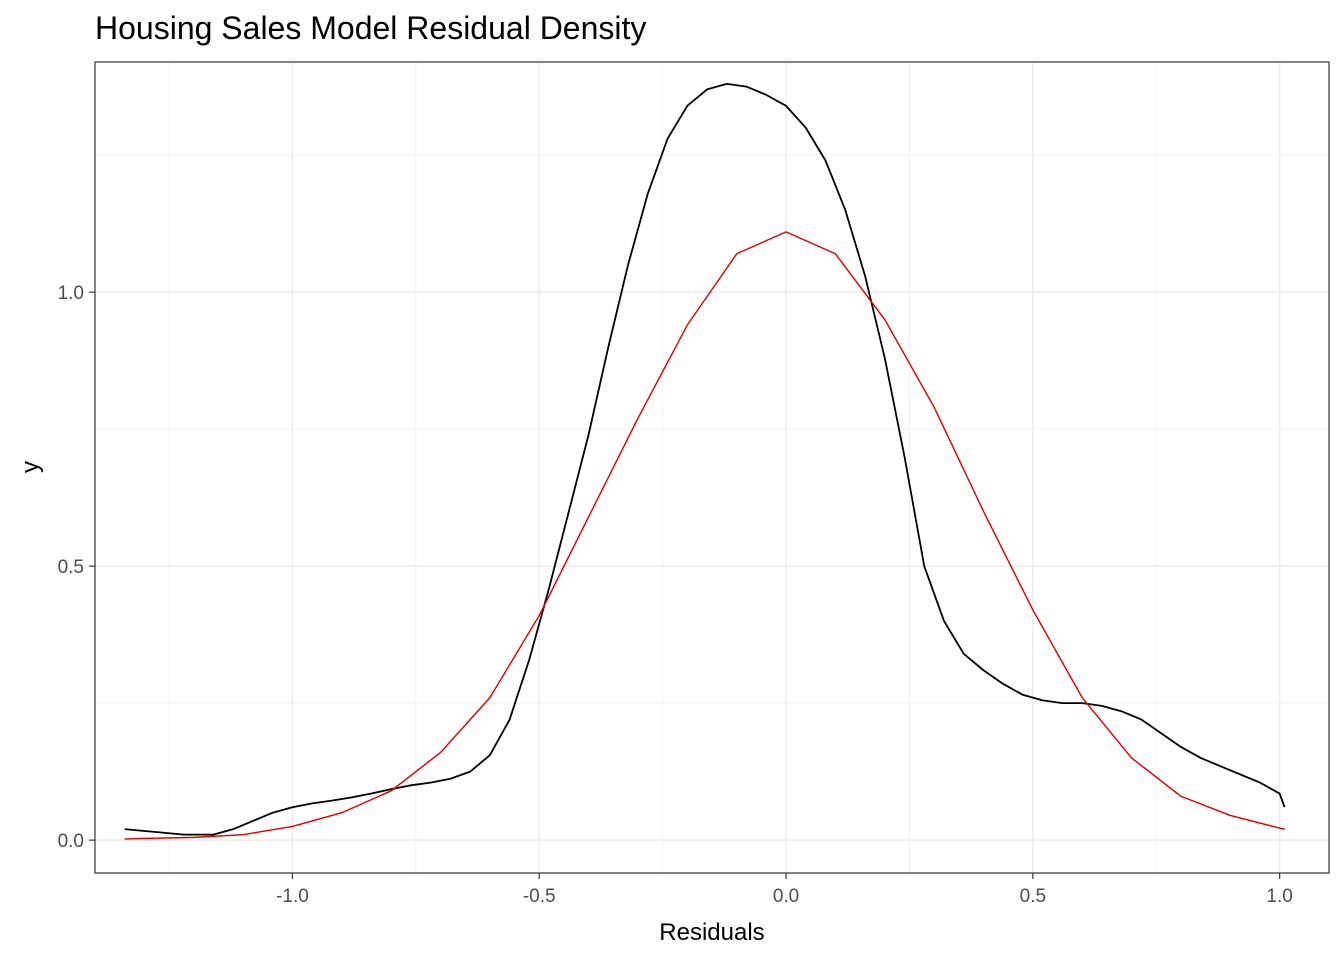  What do you see at coordinates (71, 841) in the screenshot?
I see `y-tick-label: 0.0` at bounding box center [71, 841].